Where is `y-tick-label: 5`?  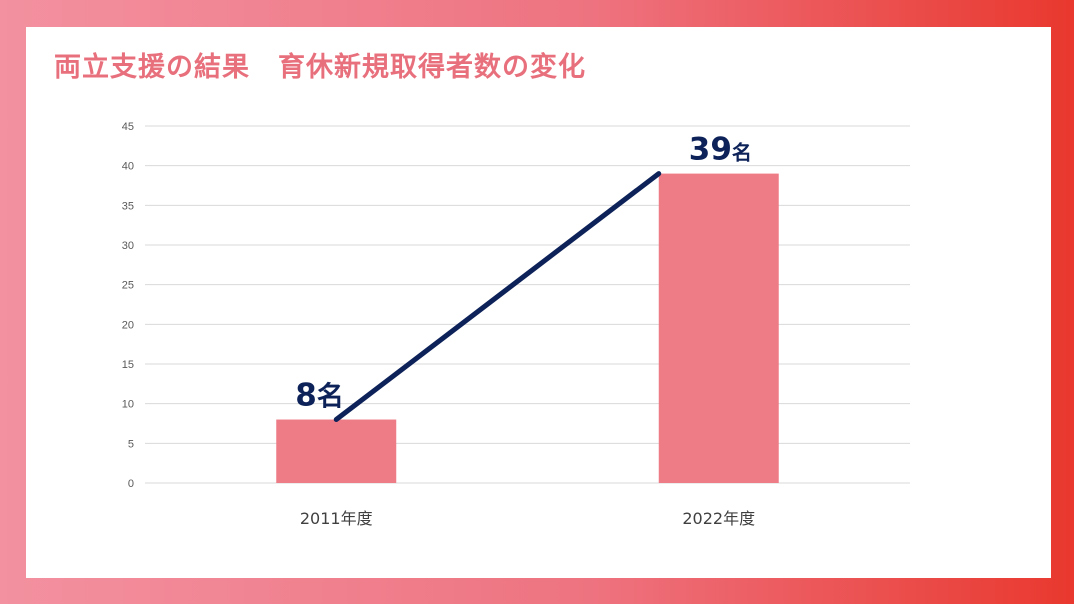
y-tick-label: 5 is located at coordinates (131, 444).